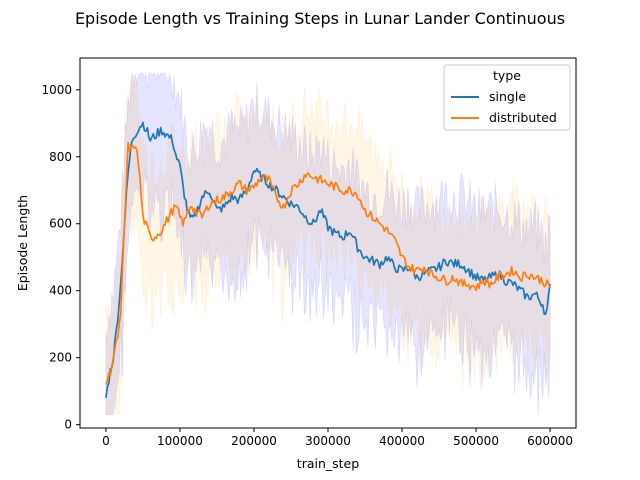 The width and height of the screenshot is (640, 480). Describe the element at coordinates (106, 441) in the screenshot. I see `x-tick-label: 0` at that location.